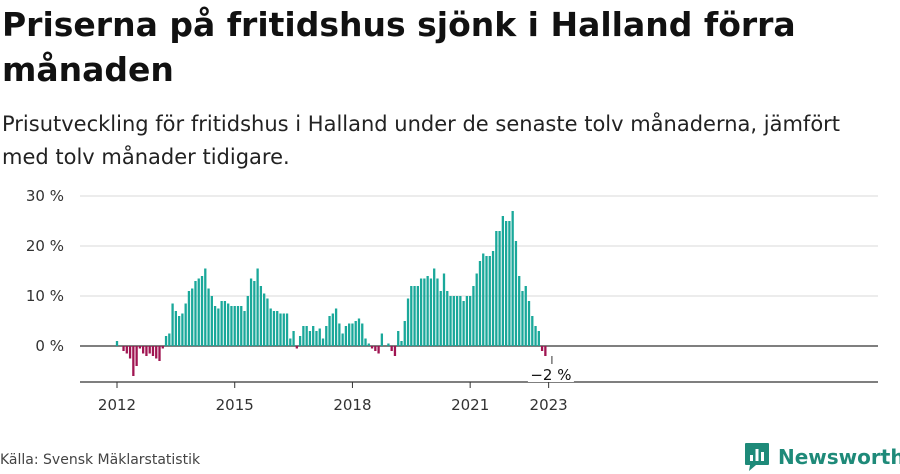 This screenshot has width=900, height=474. Describe the element at coordinates (549, 405) in the screenshot. I see `x-tick-label: 2023` at that location.